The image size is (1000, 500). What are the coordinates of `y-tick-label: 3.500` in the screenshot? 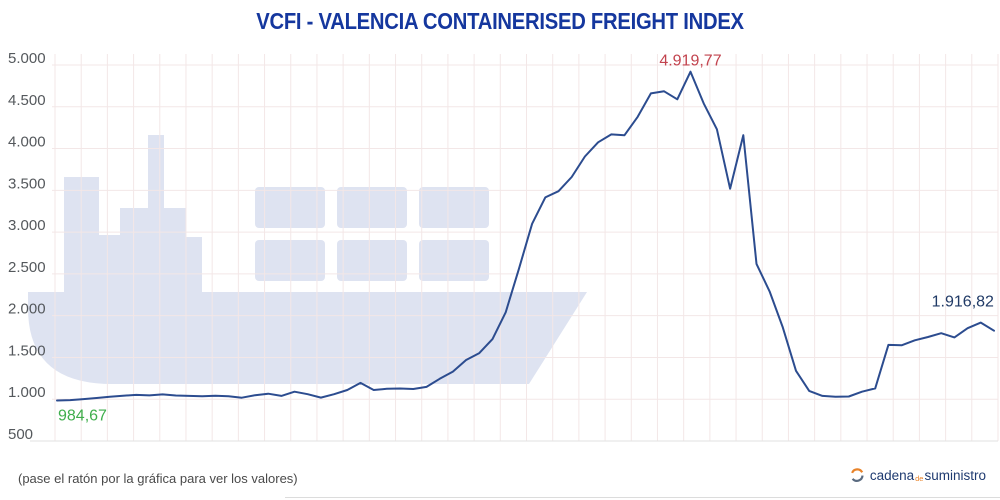 It's located at (27, 183).